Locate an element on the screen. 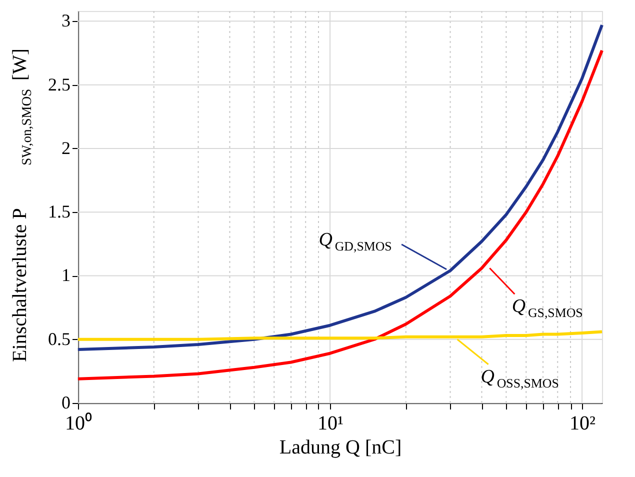  x-axis-title: Ladung Q [nC] is located at coordinates (340, 447).